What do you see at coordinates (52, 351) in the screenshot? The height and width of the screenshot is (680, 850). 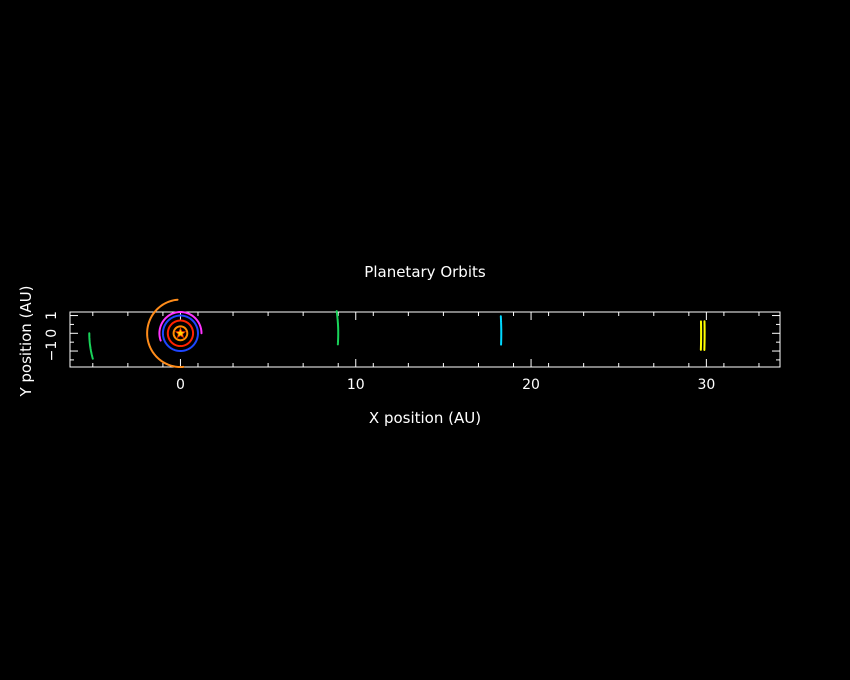 I see `y-tick-label: −1` at bounding box center [52, 351].